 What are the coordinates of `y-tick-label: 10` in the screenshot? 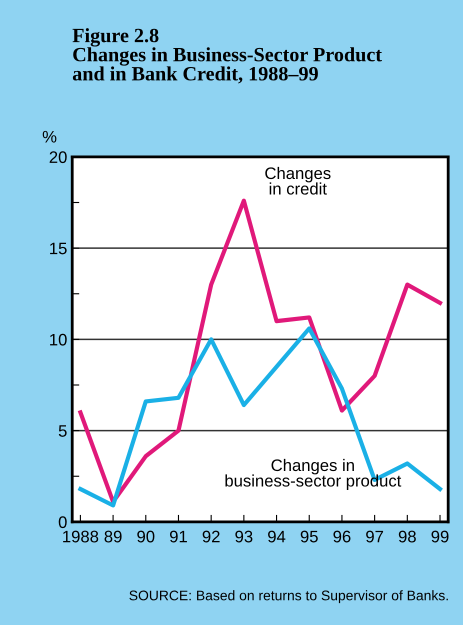 It's located at (58, 340).